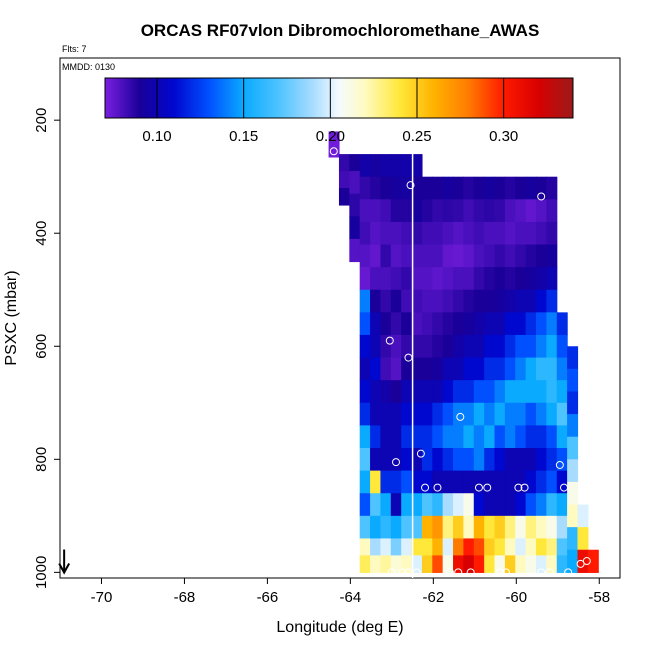 This screenshot has width=650, height=650. Describe the element at coordinates (11, 317) in the screenshot. I see `y-axis-title: PSXC (mbar)` at that location.